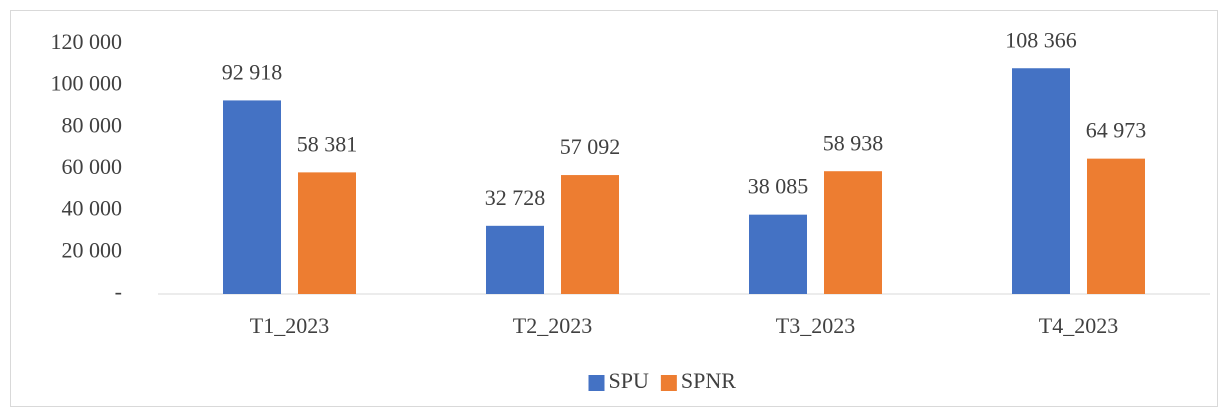  Describe the element at coordinates (552, 325) in the screenshot. I see `x-tick-label: T2_2023` at that location.